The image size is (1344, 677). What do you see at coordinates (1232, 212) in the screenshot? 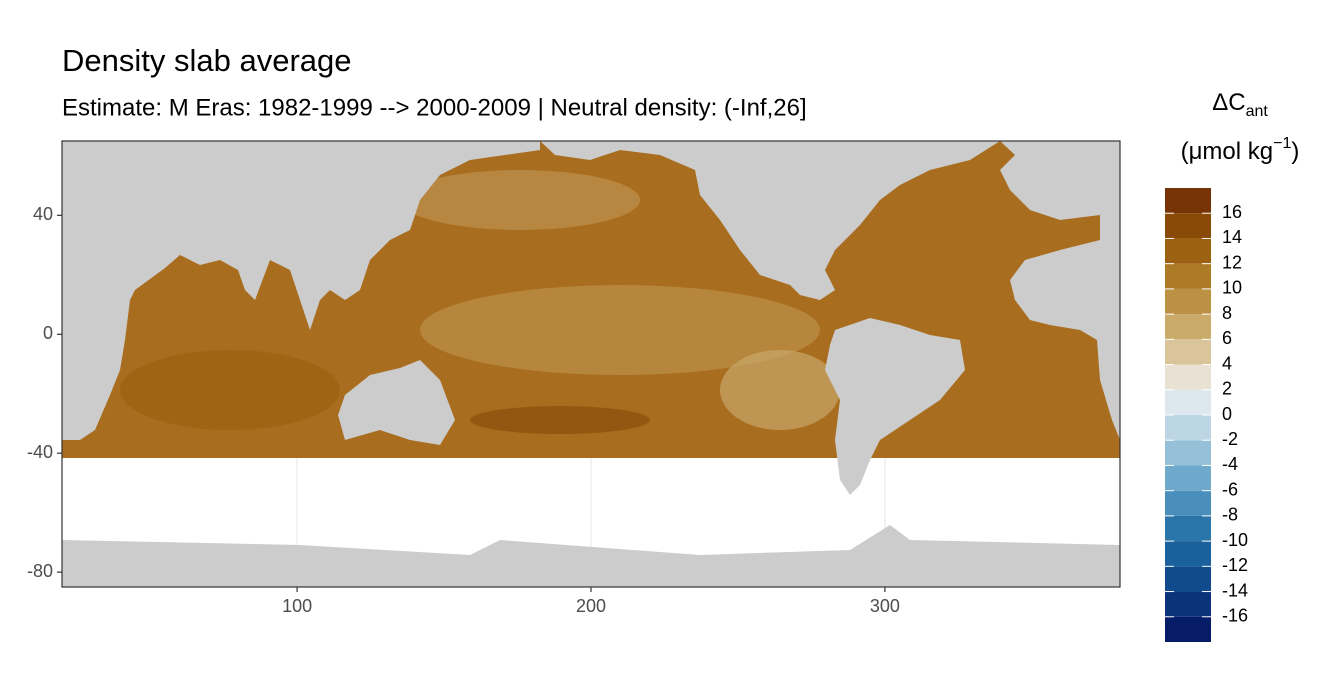
I see `legend-tick-label: 16` at bounding box center [1232, 212].